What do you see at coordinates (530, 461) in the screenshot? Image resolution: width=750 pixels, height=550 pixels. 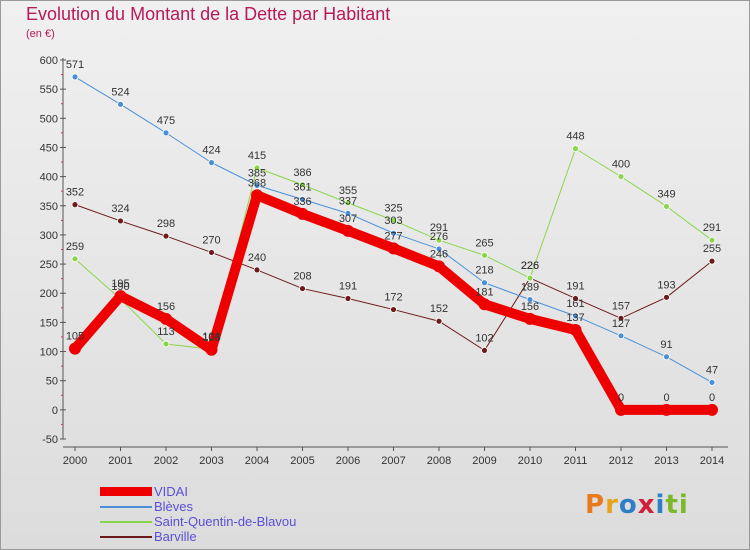 I see `x-tick-label: 2010` at bounding box center [530, 461].